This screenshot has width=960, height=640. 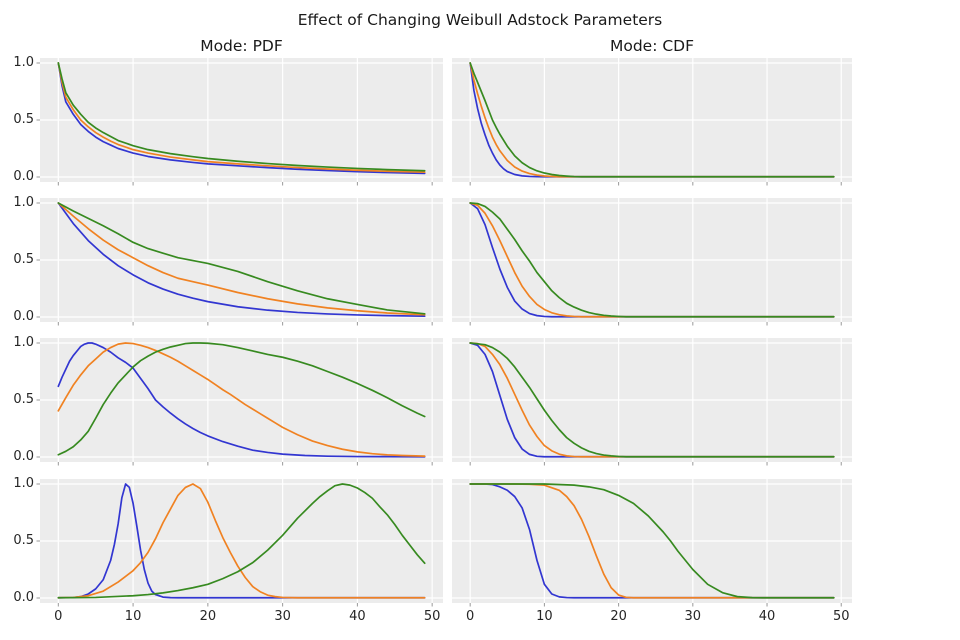 I want to click on subplot-row2-cdf, so click(x=652, y=262).